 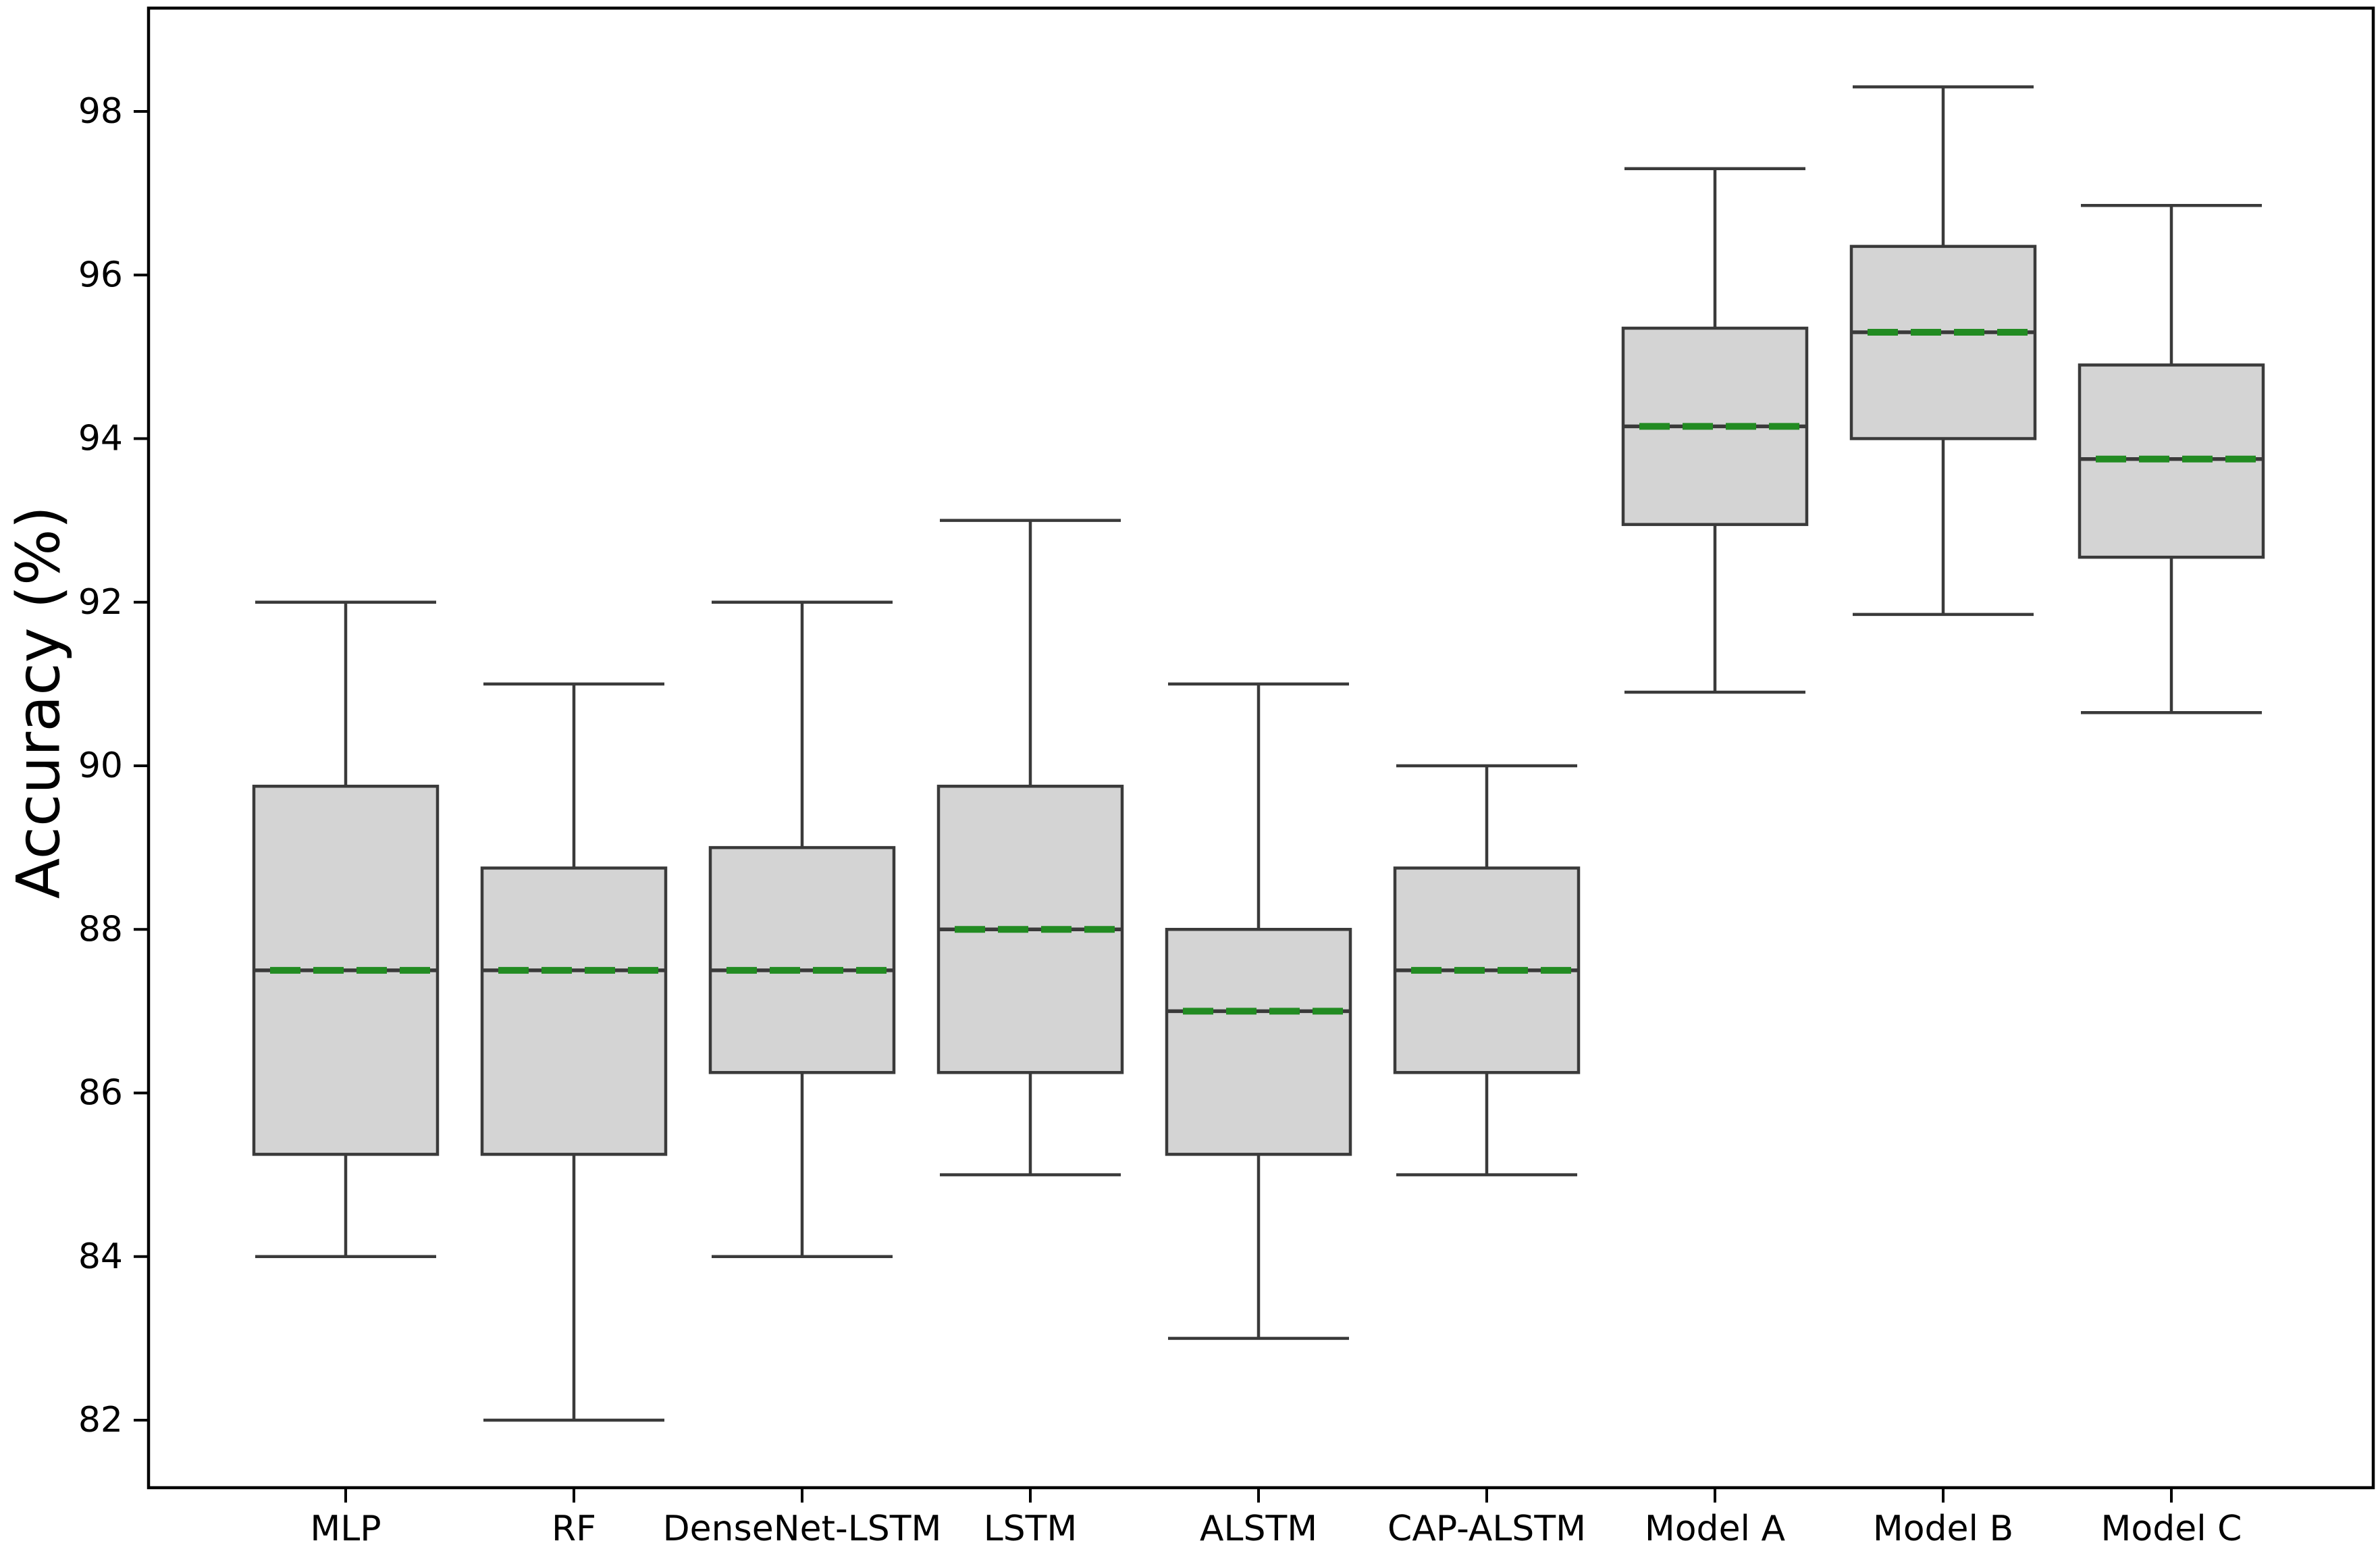 I want to click on x-tick-label: Model B, so click(x=1943, y=1529).